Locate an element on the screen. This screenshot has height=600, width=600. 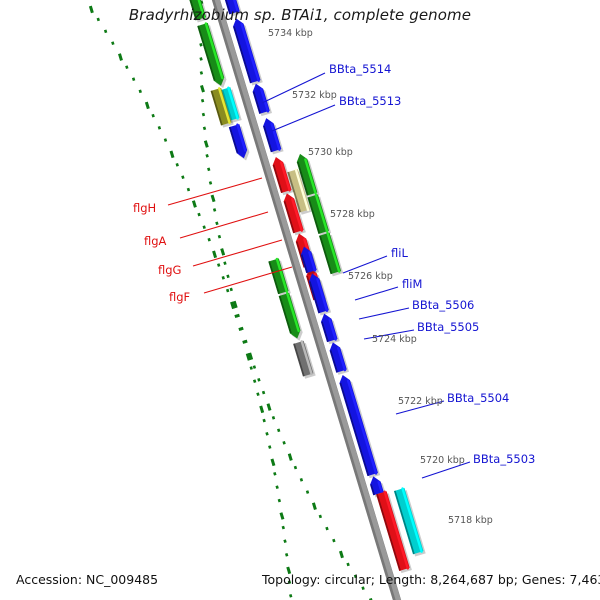
accession-text: Accession: NC_009485 is located at coordinates (87, 579).